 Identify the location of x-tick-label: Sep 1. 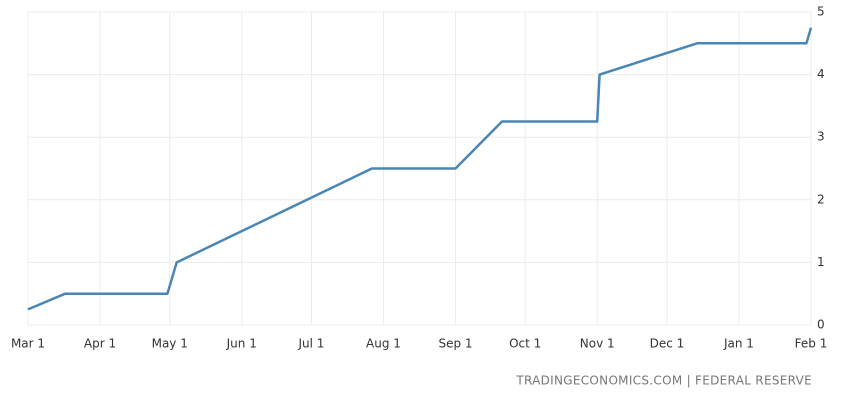
(455, 344).